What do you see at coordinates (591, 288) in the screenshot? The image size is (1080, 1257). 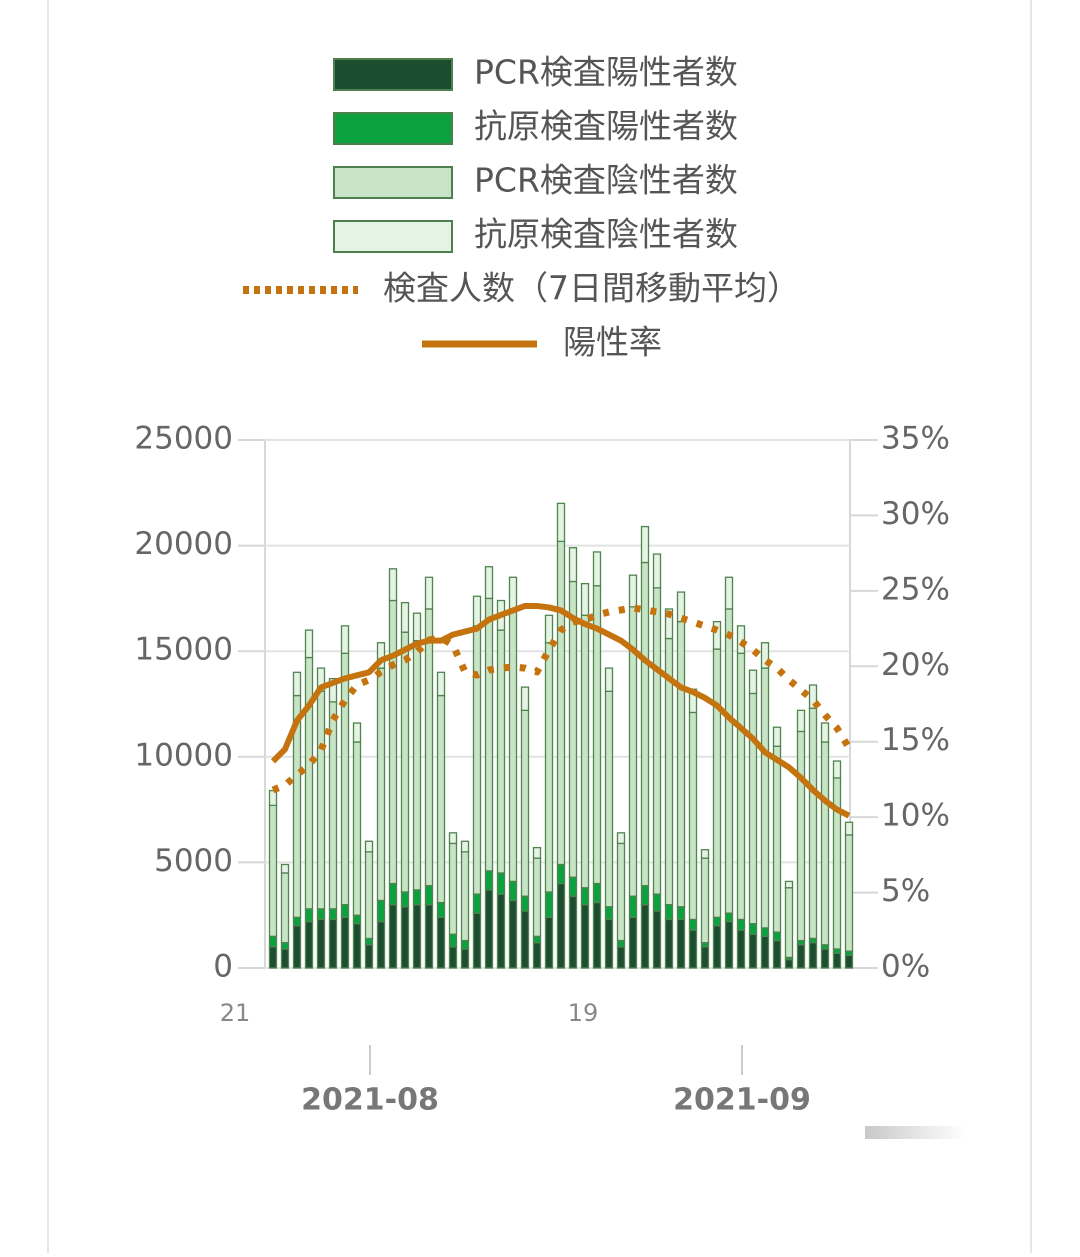 I see `legend-label: 検査人数（7日間移動平均）` at bounding box center [591, 288].